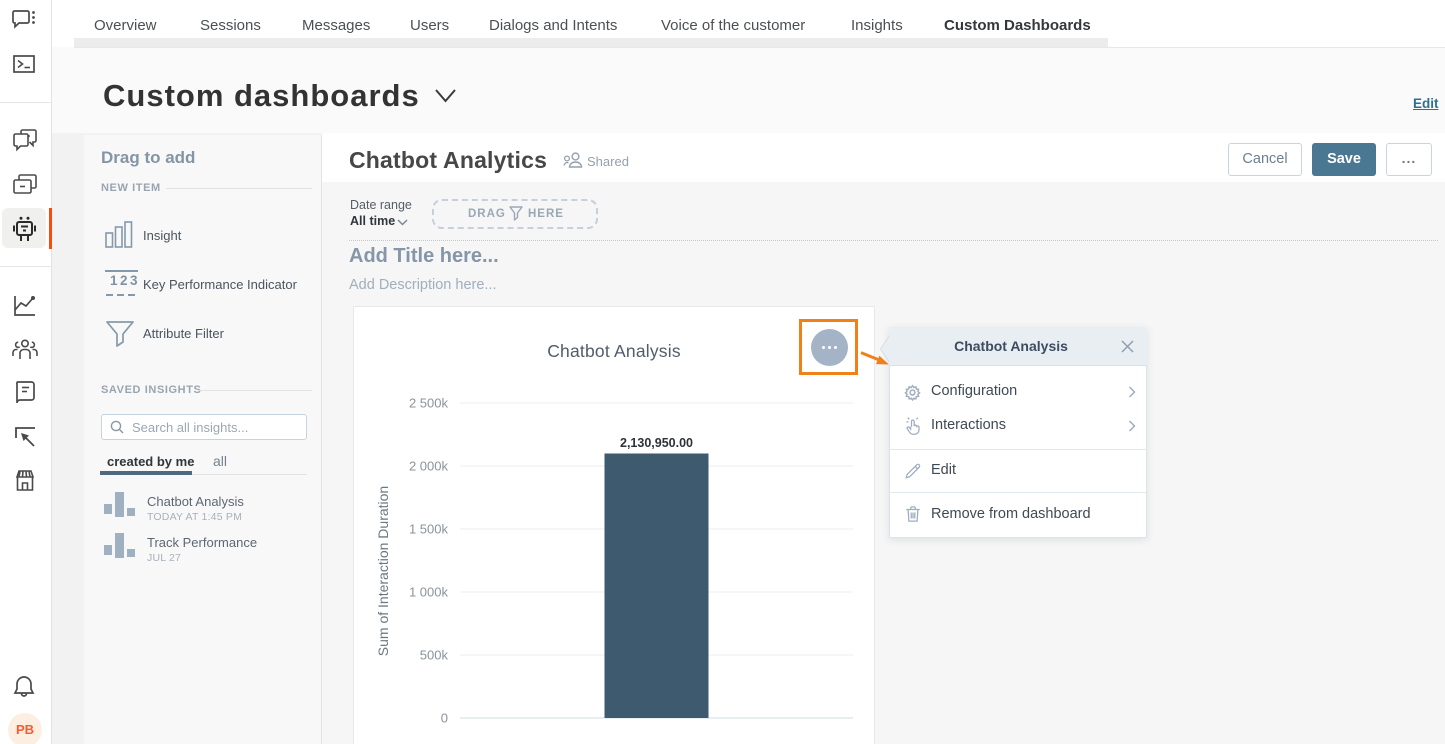 The height and width of the screenshot is (744, 1445). What do you see at coordinates (429, 403) in the screenshot?
I see `svg-text: 2 500k` at bounding box center [429, 403].